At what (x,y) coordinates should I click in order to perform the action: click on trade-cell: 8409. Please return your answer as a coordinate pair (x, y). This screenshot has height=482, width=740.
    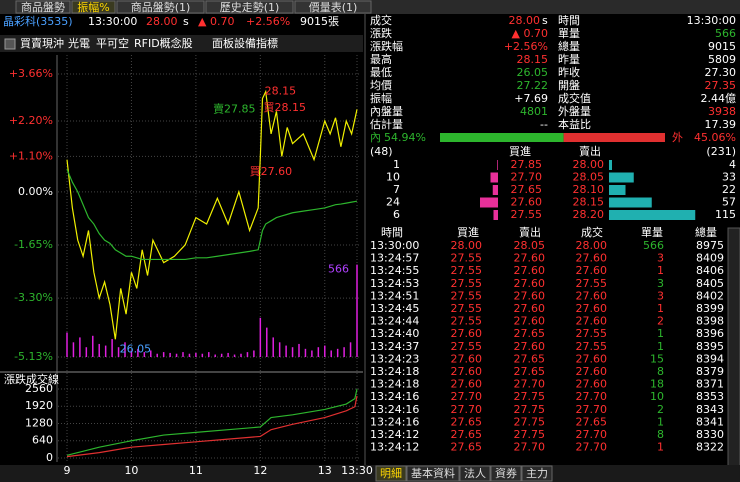
    Looking at the image, I should click on (710, 258).